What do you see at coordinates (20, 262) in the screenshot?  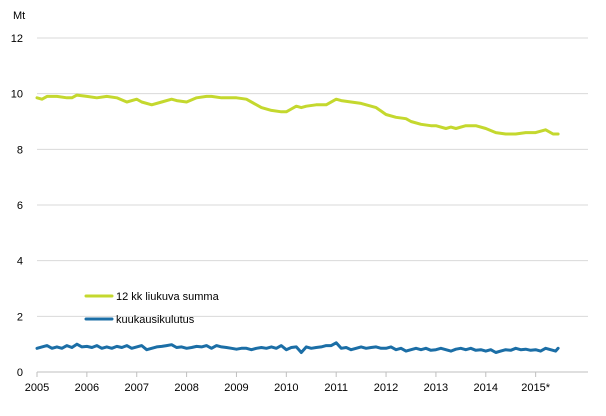 I see `y-tick-label: 4` at bounding box center [20, 262].